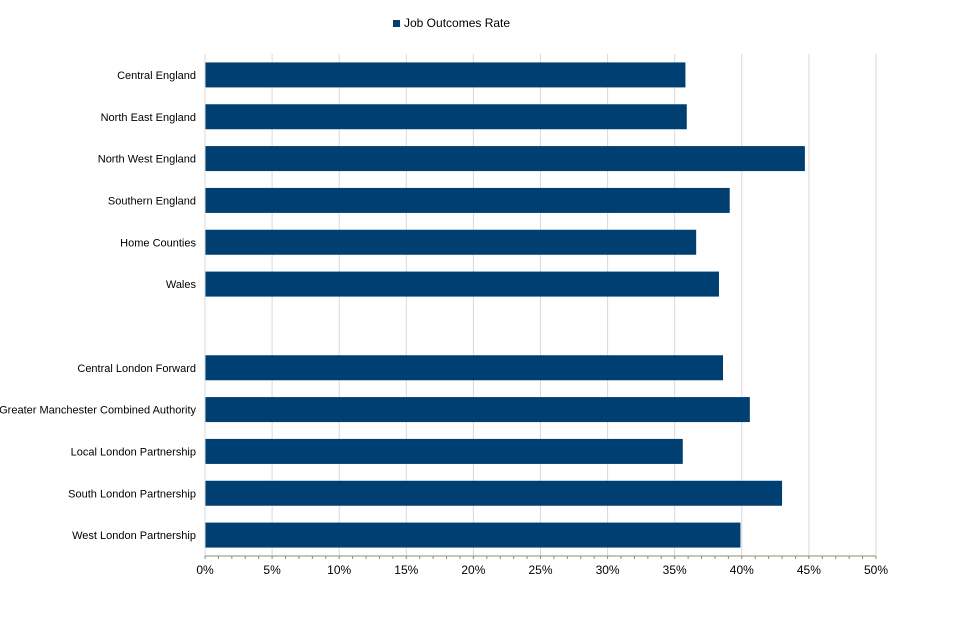 This screenshot has height=640, width=960. What do you see at coordinates (406, 570) in the screenshot?
I see `x-tick-label: 15%` at bounding box center [406, 570].